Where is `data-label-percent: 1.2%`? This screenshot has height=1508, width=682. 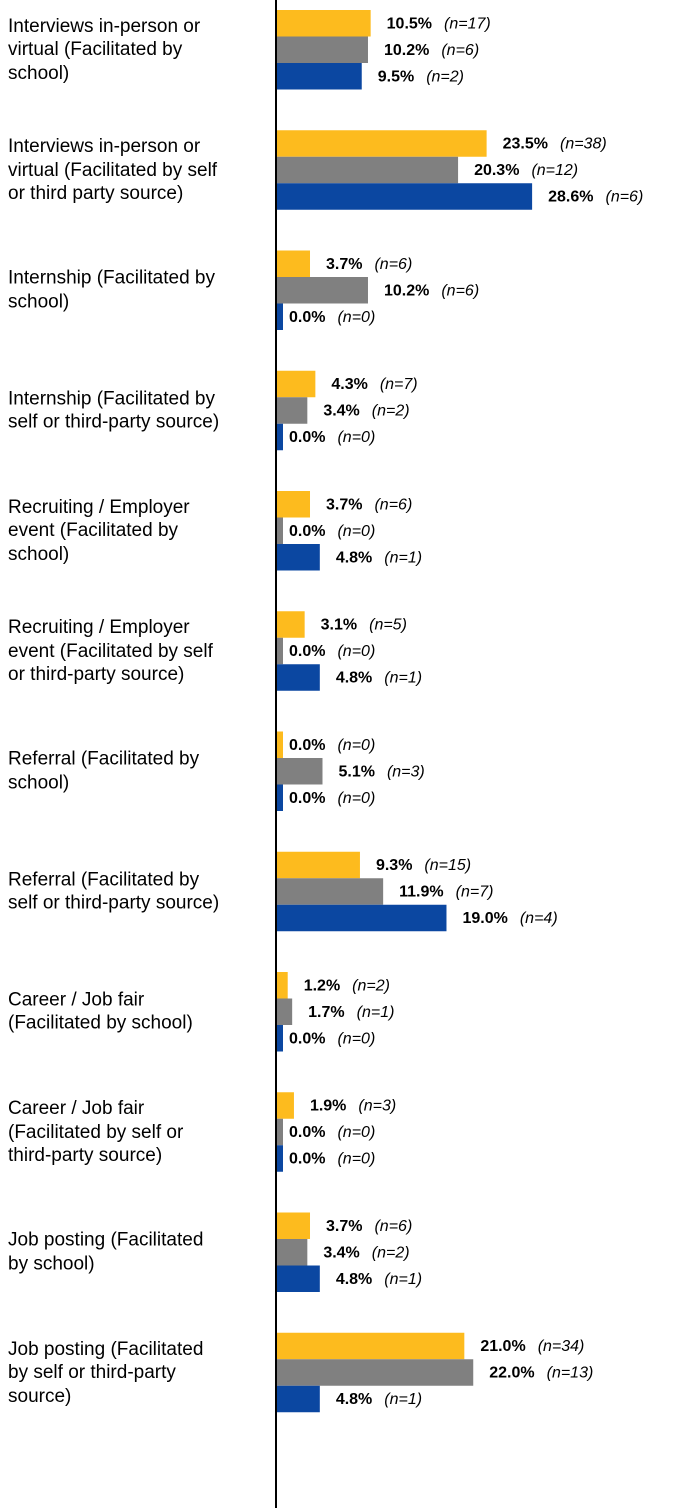
data-label-percent: 1.2% is located at coordinates (322, 985).